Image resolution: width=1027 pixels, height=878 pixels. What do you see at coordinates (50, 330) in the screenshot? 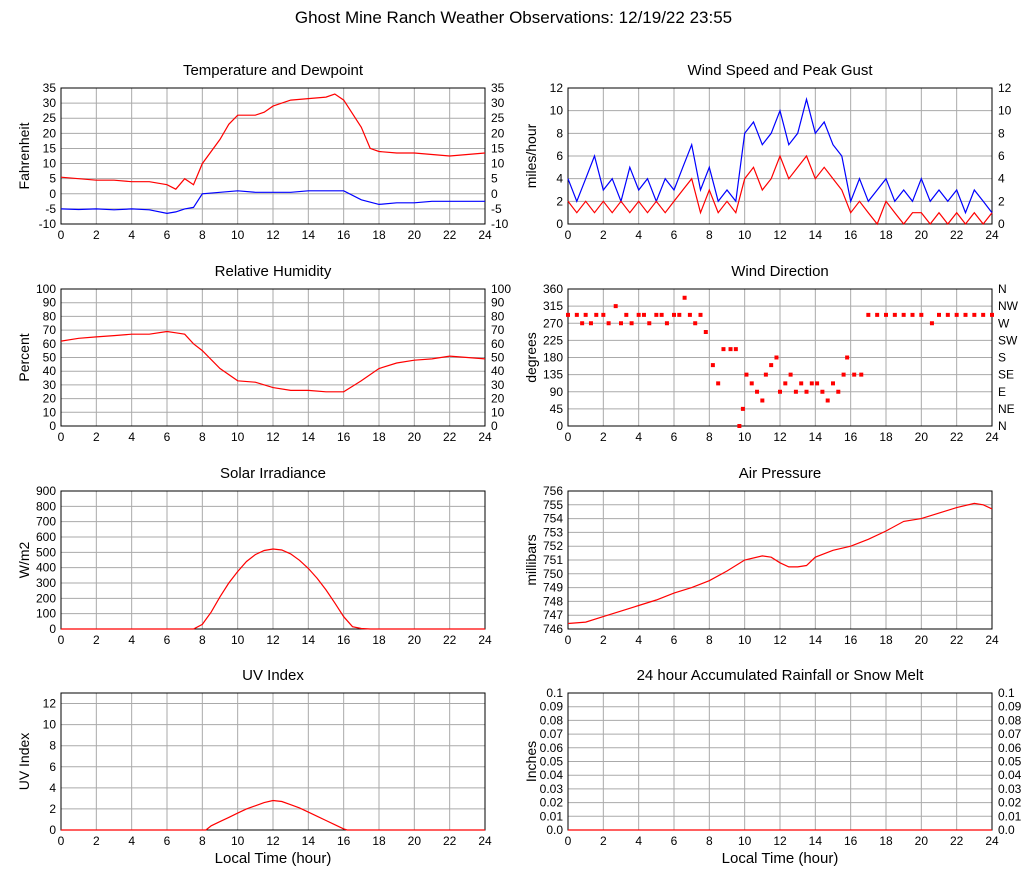
I see `rh-y-tick-label: 70` at bounding box center [50, 330].